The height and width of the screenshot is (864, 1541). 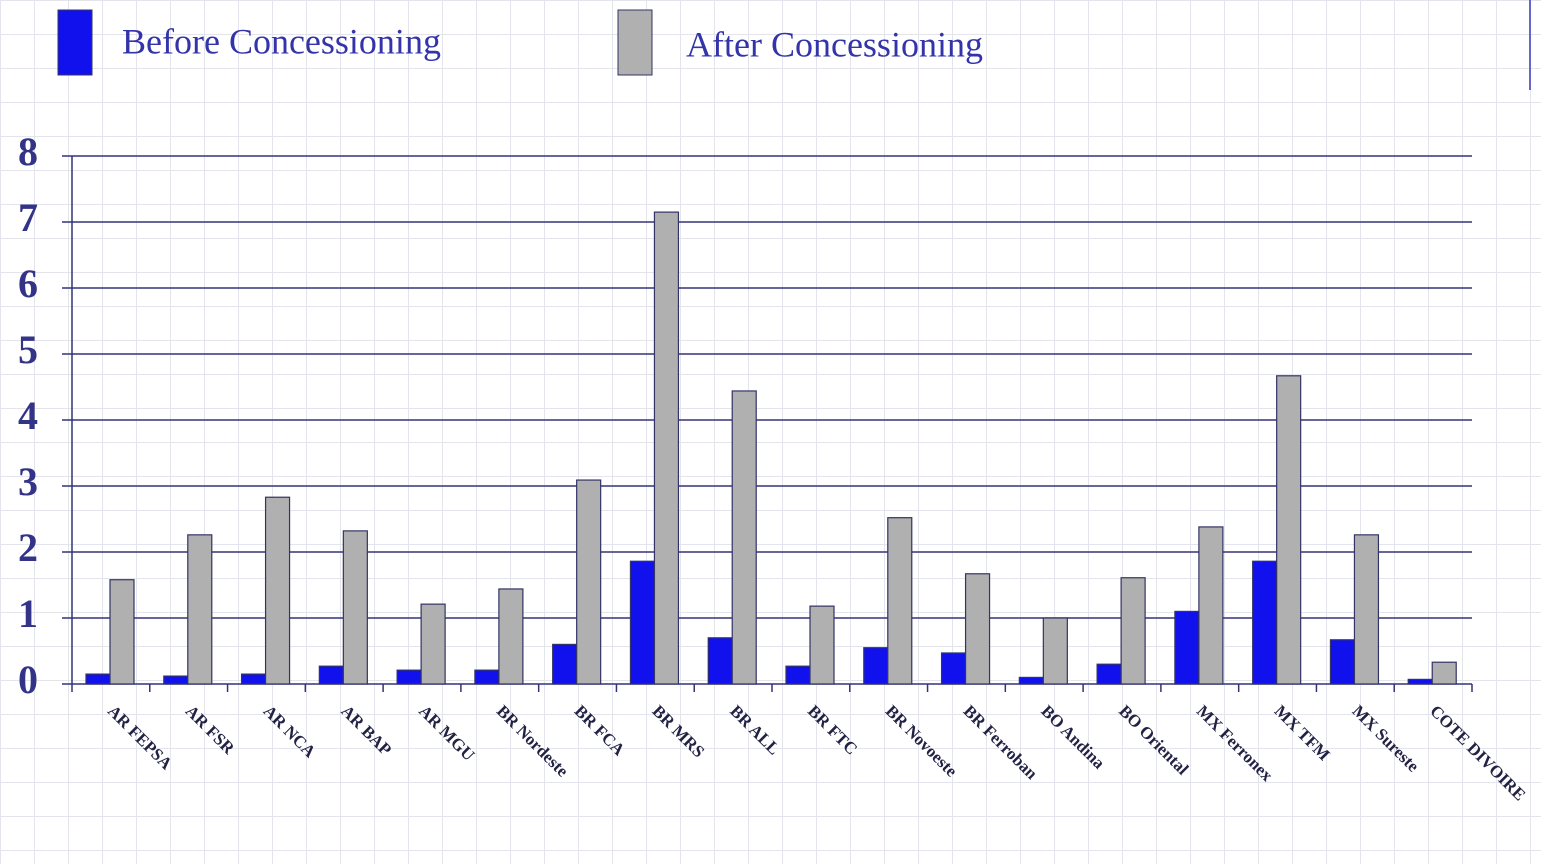 I want to click on y-tick-label: 4, so click(x=28, y=415).